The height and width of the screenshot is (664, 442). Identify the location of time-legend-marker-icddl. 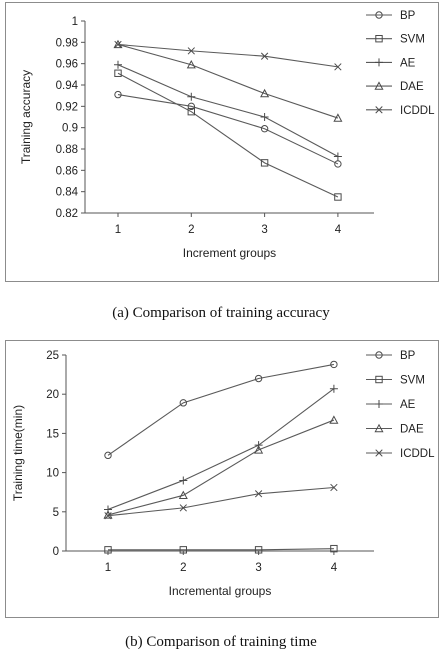
(379, 453).